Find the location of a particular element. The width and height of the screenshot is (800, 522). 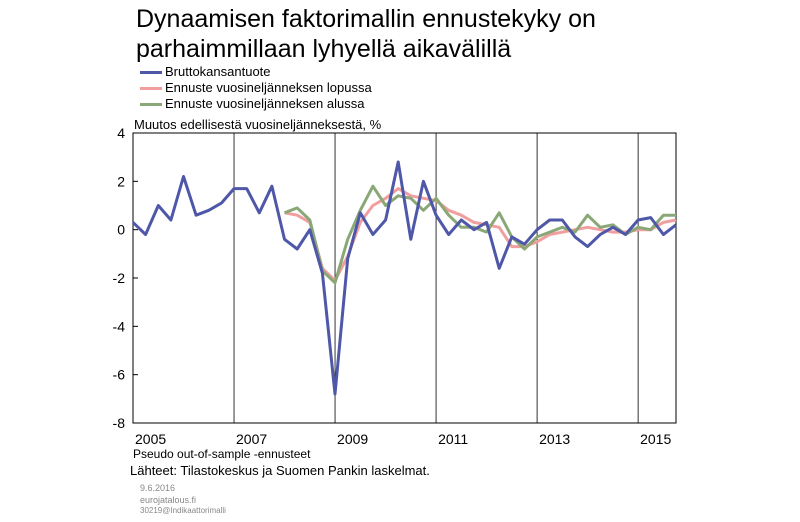

legend-swatch-forecast-end is located at coordinates (151, 88).